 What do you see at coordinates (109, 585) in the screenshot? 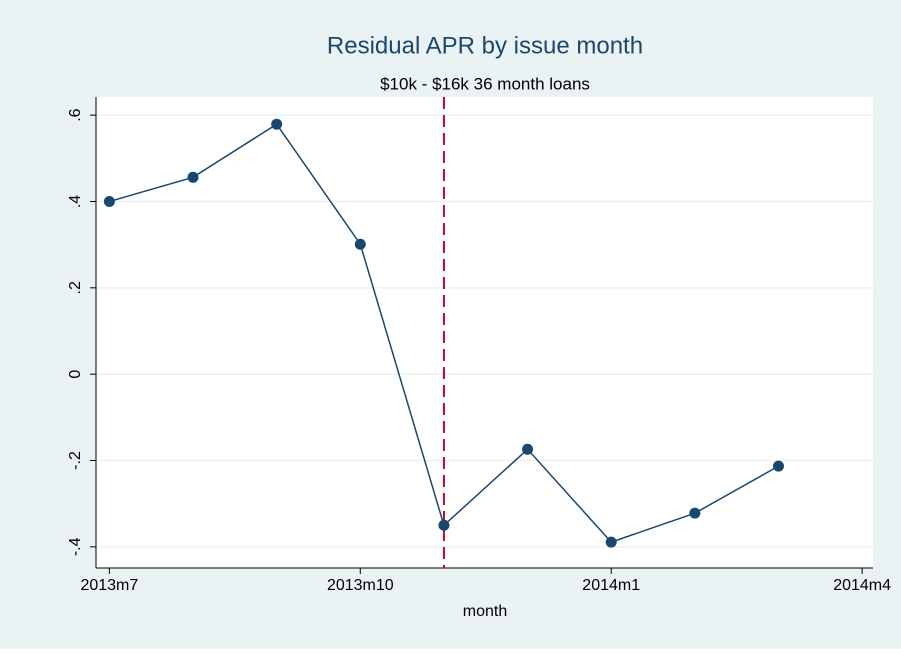
I see `x-tick-label: 2013m7` at bounding box center [109, 585].